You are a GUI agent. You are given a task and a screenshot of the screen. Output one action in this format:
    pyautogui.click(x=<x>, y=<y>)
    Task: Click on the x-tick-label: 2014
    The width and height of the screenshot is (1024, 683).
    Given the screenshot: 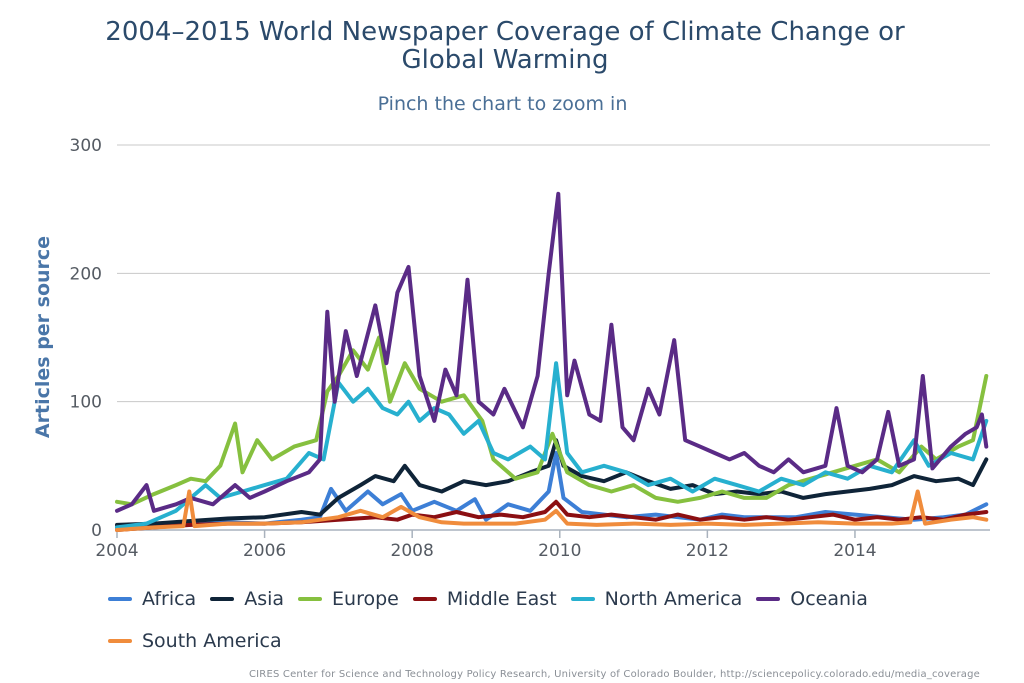 What is the action you would take?
    pyautogui.click(x=854, y=551)
    